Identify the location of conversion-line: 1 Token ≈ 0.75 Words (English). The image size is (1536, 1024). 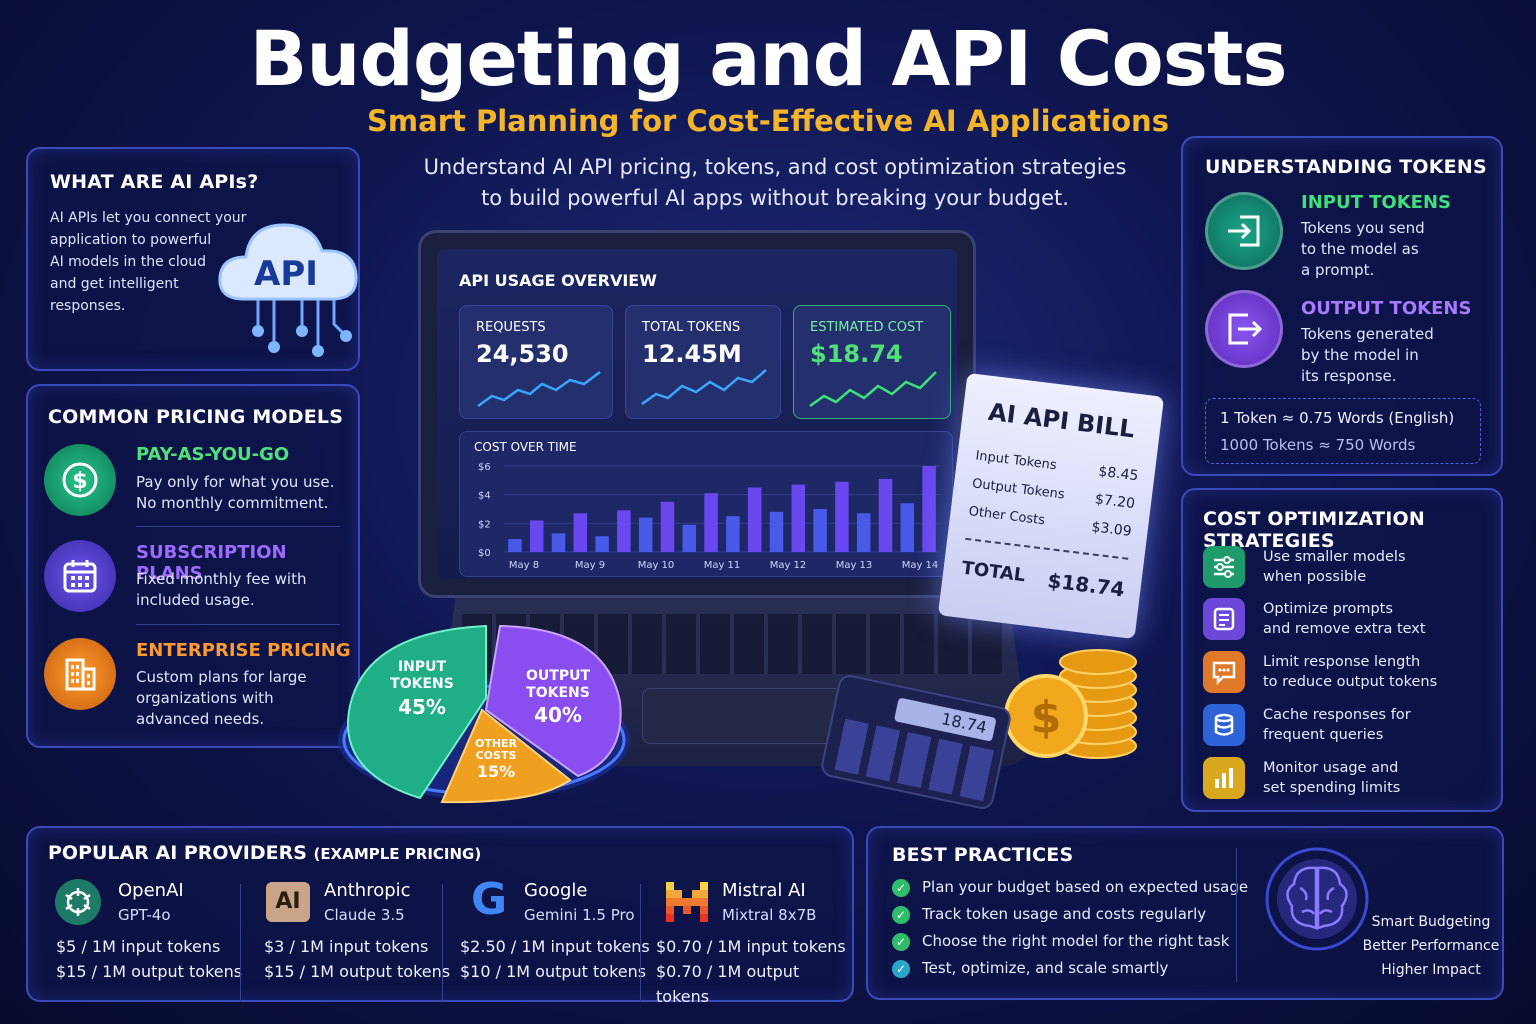
(1337, 418).